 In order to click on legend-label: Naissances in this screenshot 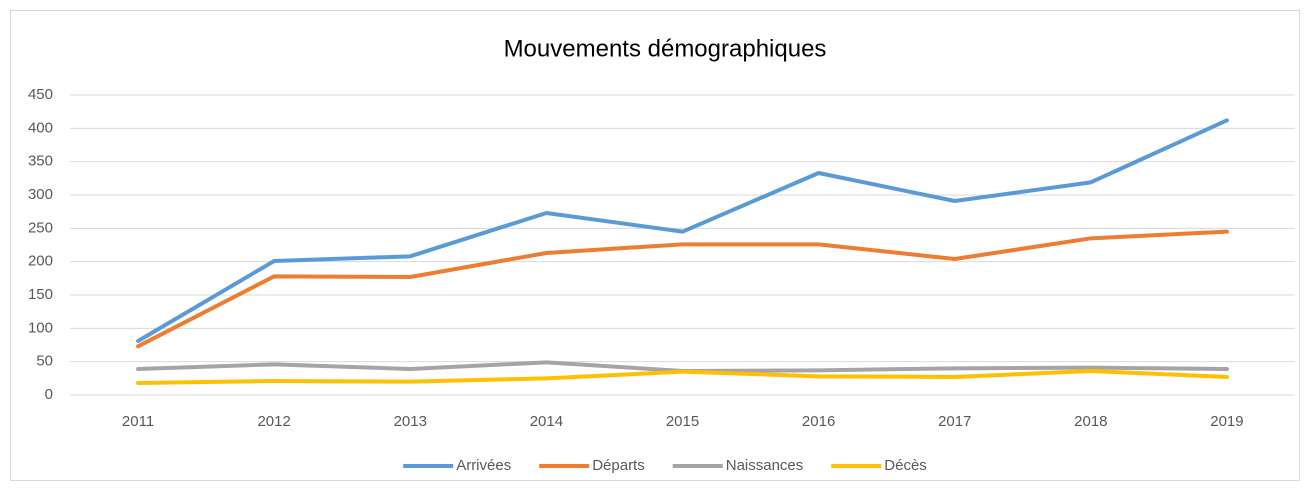, I will do `click(765, 465)`.